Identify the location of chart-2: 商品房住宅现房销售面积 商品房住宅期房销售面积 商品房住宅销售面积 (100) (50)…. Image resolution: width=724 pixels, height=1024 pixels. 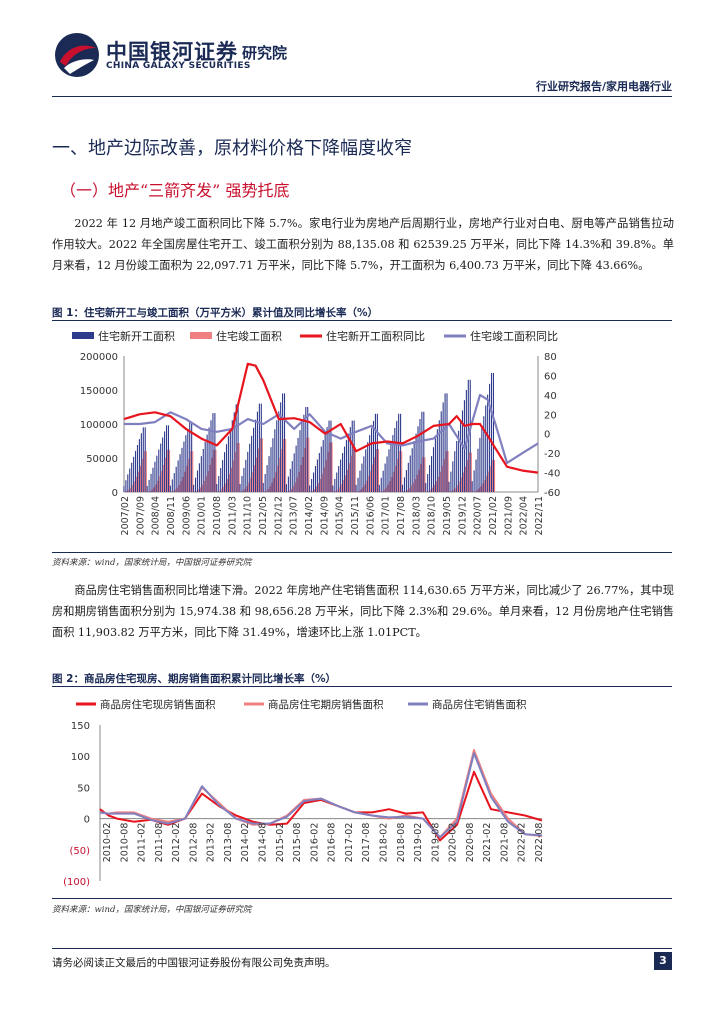
(304, 793).